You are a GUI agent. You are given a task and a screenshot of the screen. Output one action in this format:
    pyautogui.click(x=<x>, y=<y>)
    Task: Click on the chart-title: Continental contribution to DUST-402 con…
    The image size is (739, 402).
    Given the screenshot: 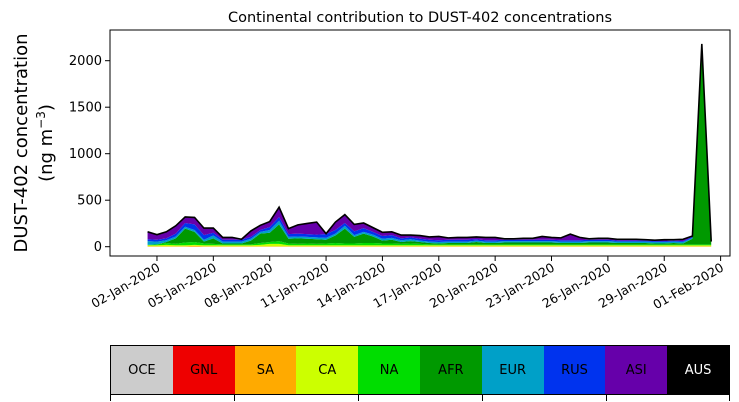 What is the action you would take?
    pyautogui.click(x=420, y=18)
    